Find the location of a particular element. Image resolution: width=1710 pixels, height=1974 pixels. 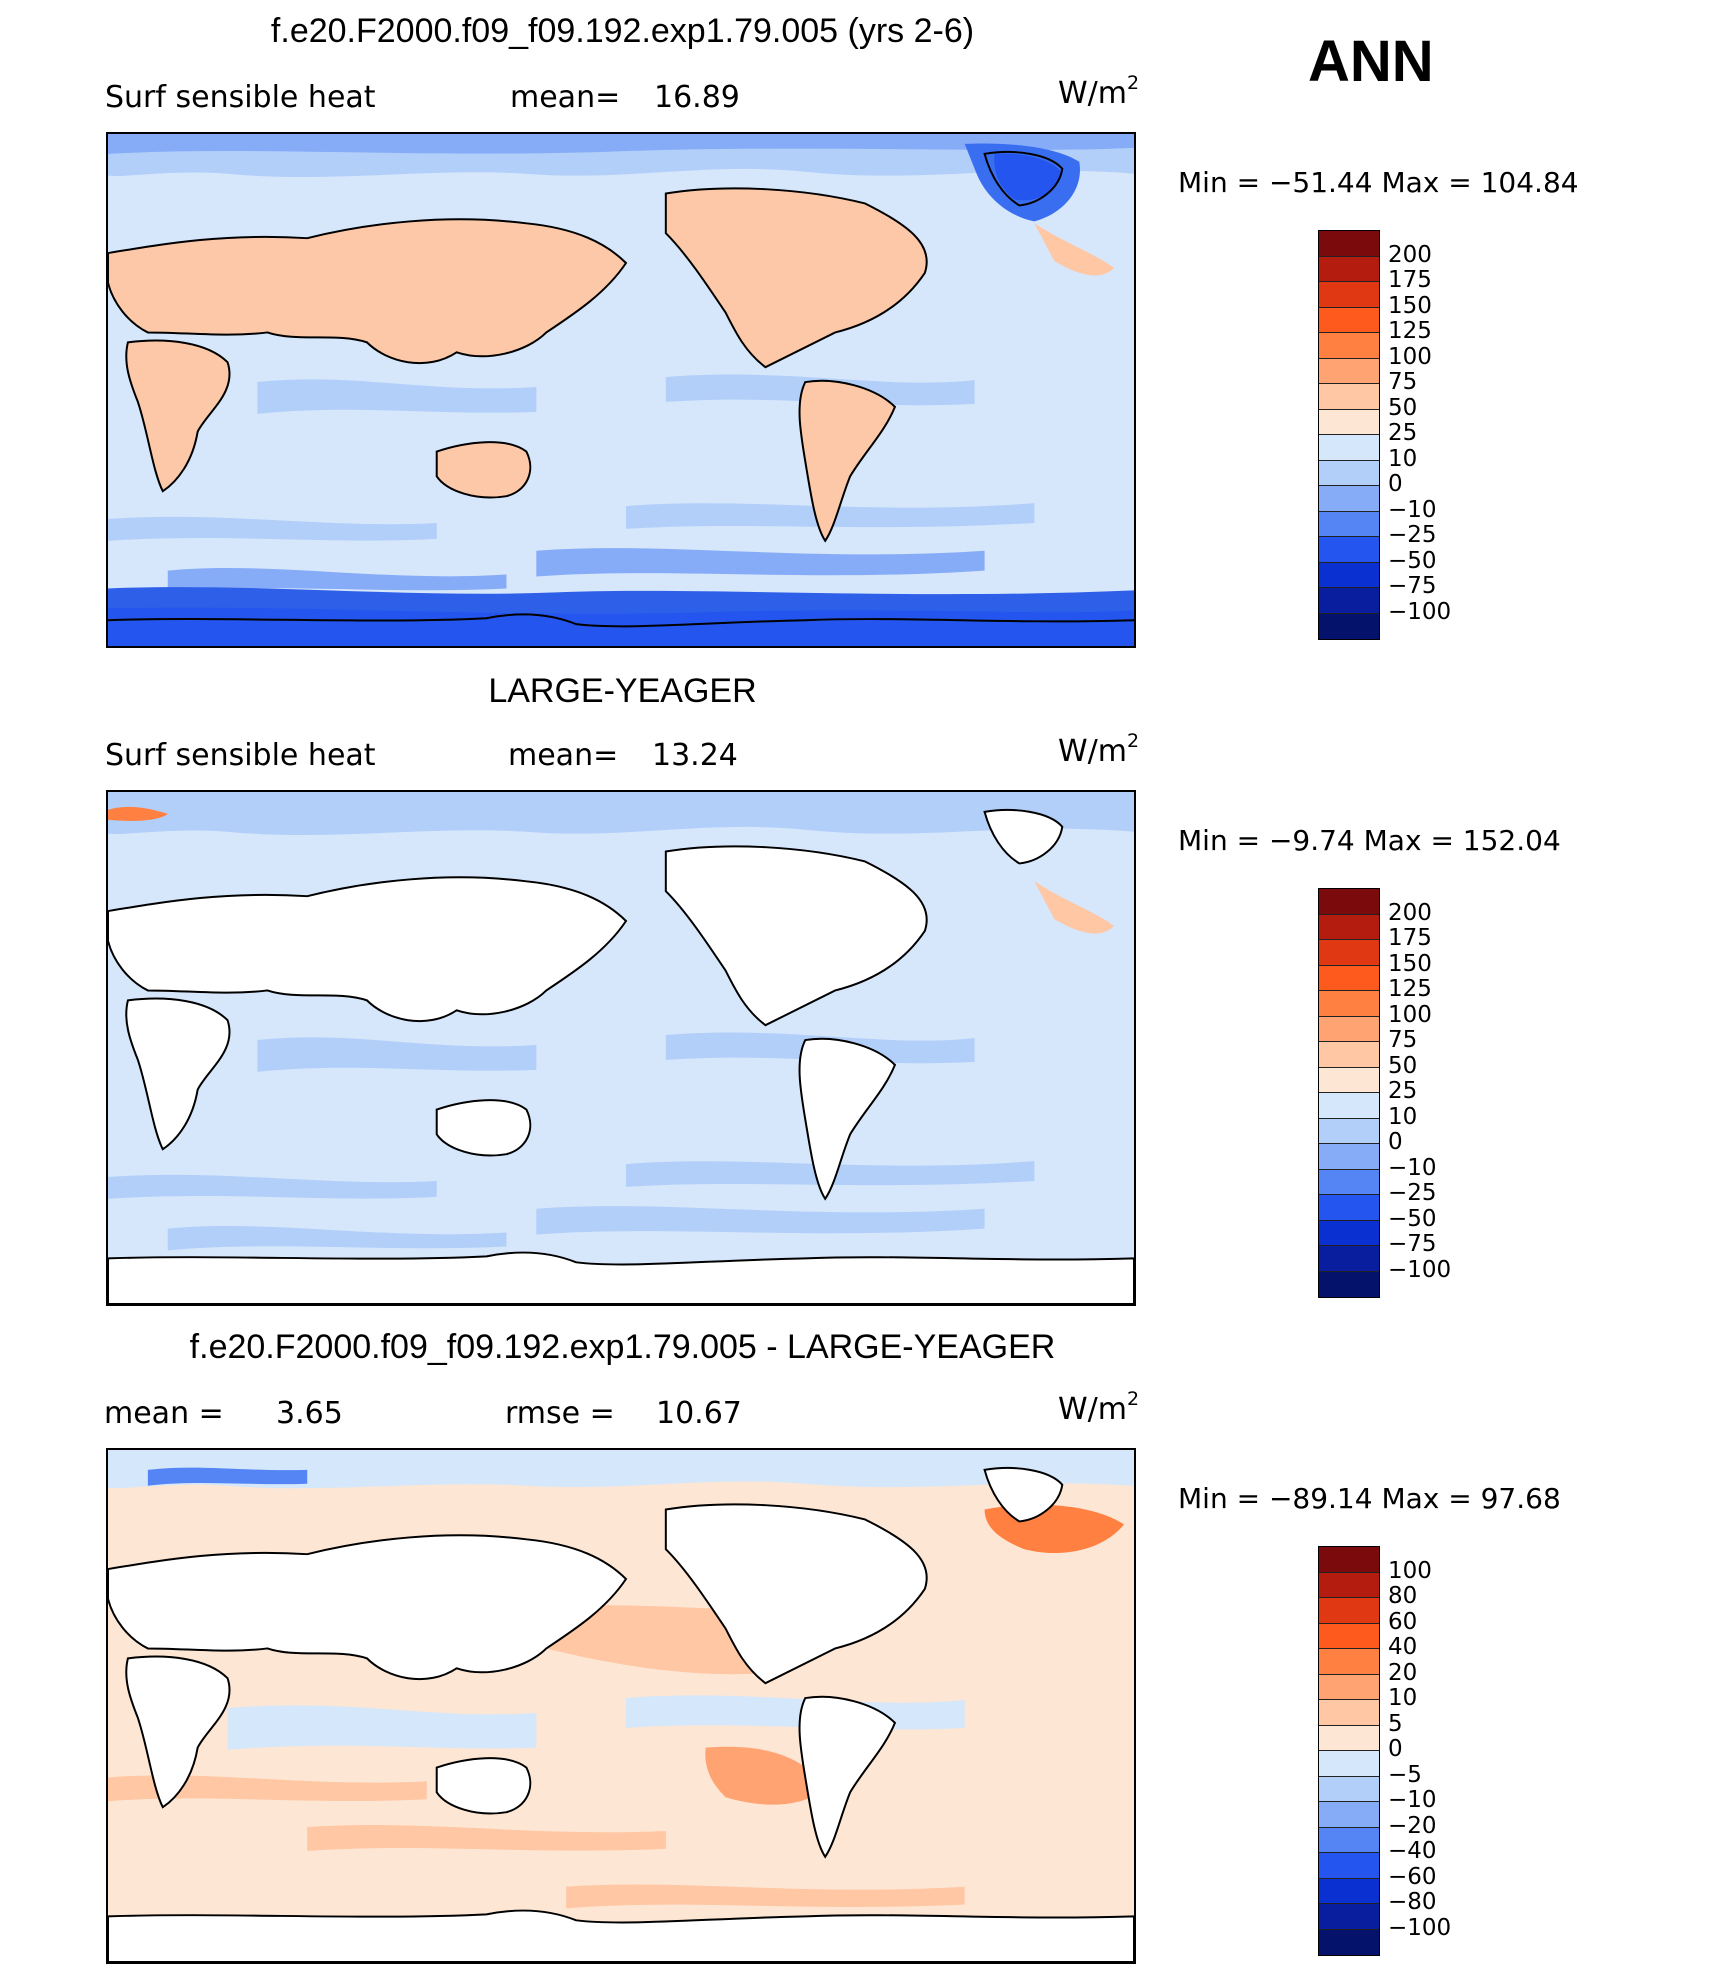

panel-2-mean-value: 13.24 is located at coordinates (695, 755).